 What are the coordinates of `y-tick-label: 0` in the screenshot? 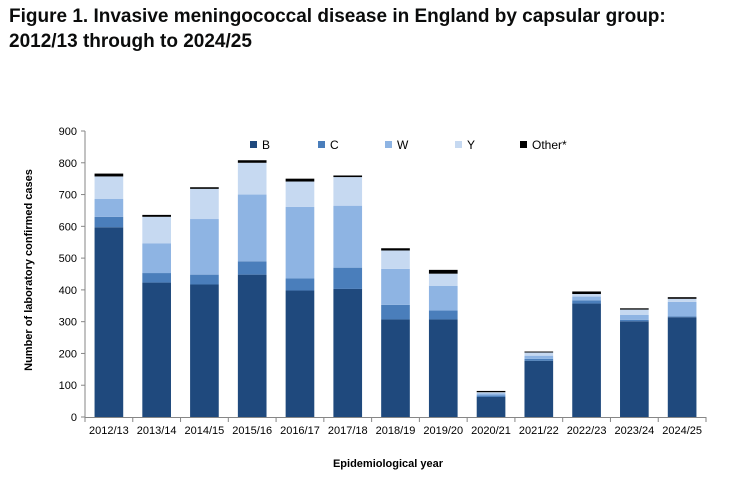 It's located at (74, 418).